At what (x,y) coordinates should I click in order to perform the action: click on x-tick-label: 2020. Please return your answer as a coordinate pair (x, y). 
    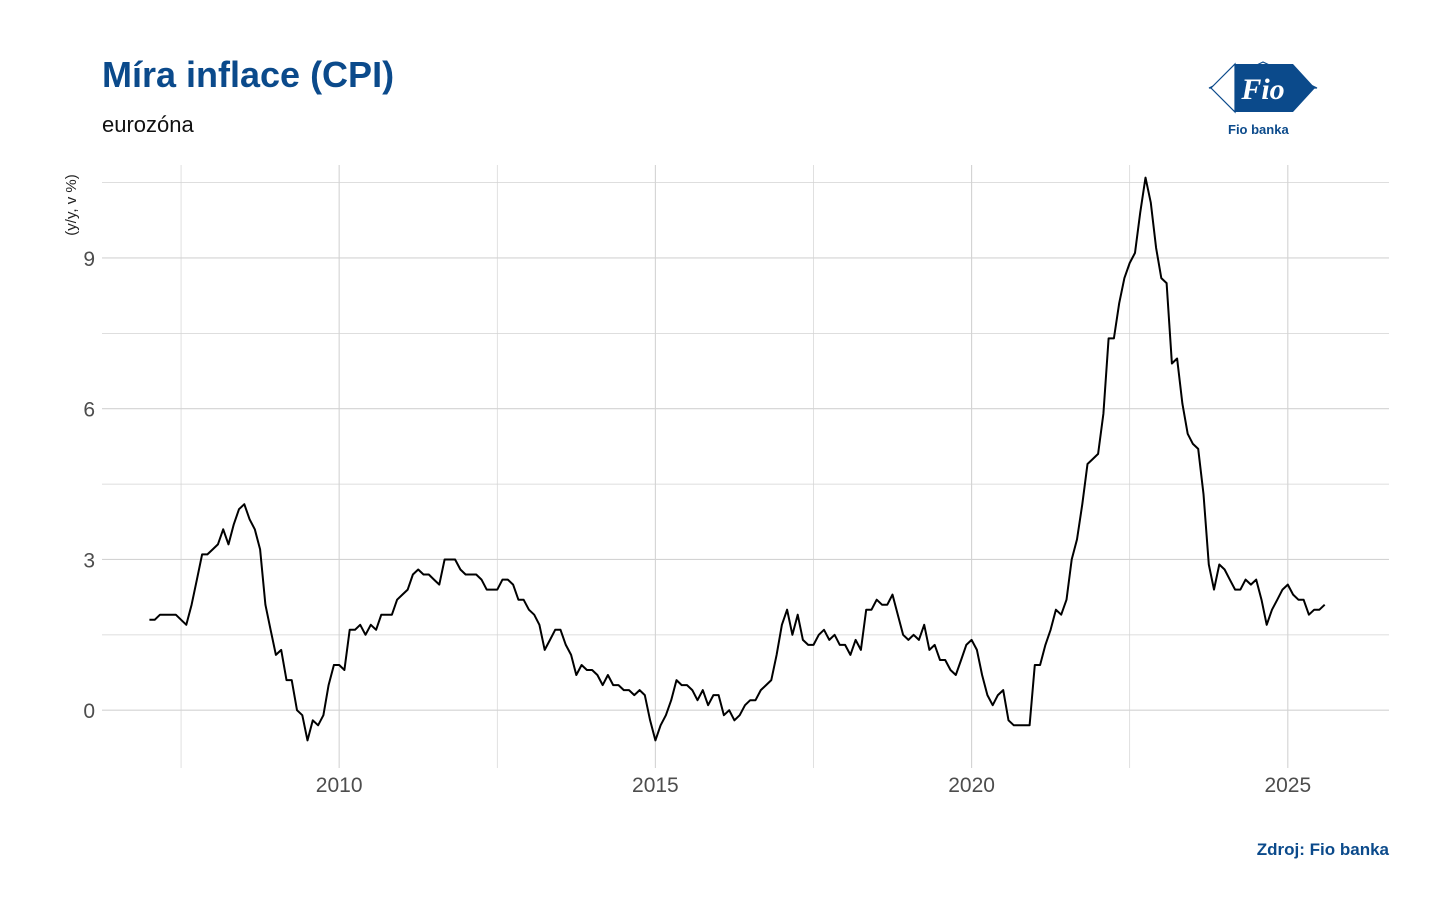
    Looking at the image, I should click on (971, 785).